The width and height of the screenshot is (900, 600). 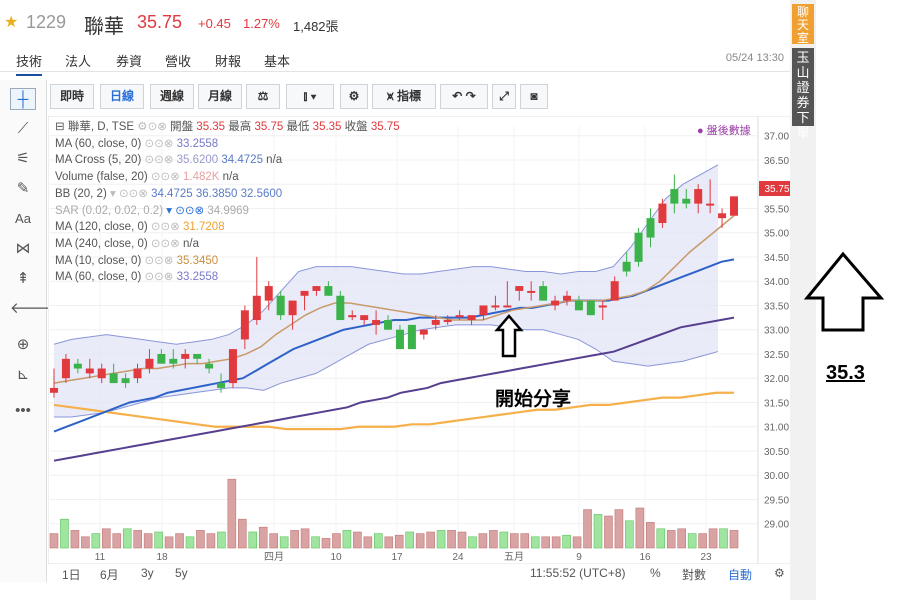 I want to click on intraday-button: 即時, so click(x=72, y=96).